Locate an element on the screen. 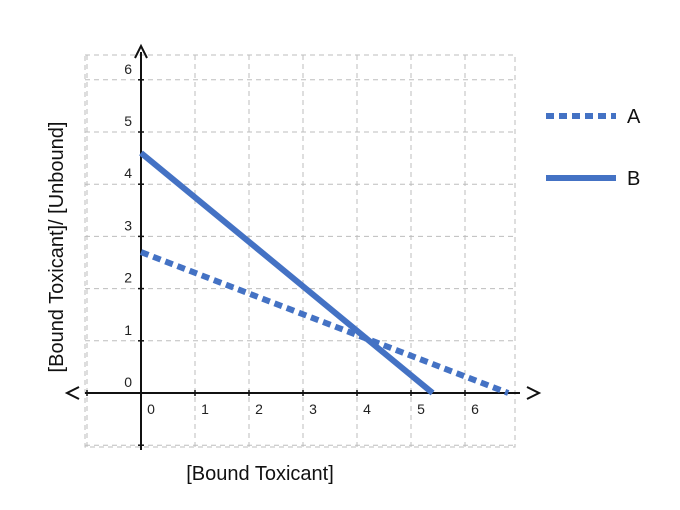  y-tick-label: 1 is located at coordinates (128, 330).